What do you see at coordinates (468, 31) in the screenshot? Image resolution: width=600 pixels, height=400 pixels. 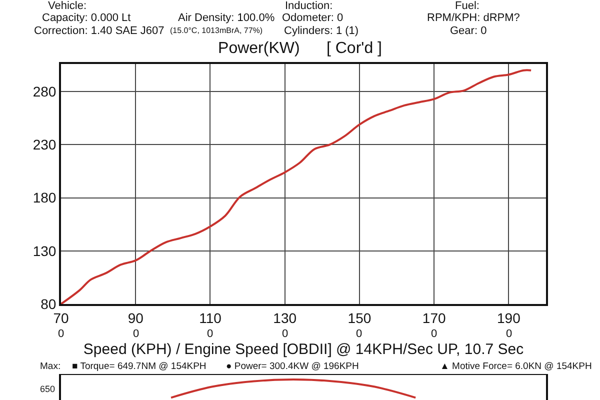 I see `text: Gear: 0` at bounding box center [468, 31].